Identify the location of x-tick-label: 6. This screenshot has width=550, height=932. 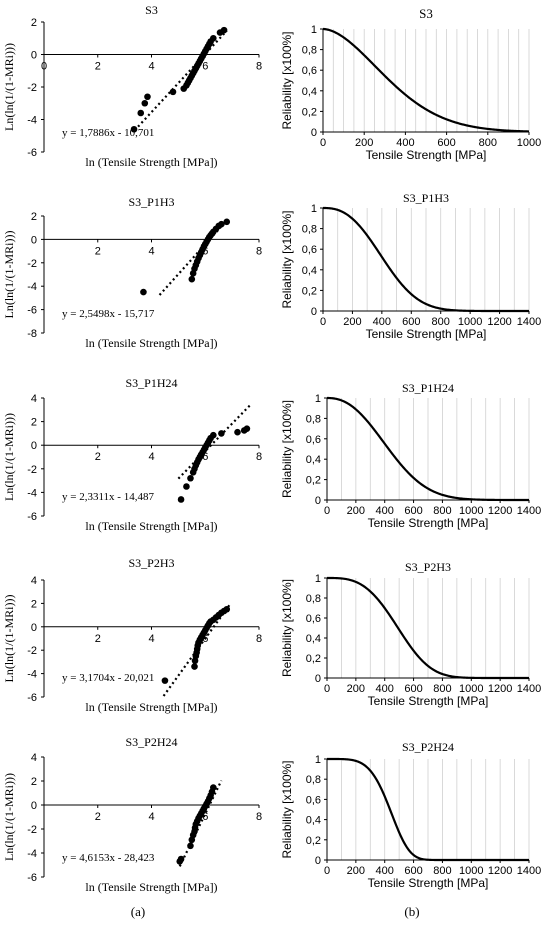
(205, 251).